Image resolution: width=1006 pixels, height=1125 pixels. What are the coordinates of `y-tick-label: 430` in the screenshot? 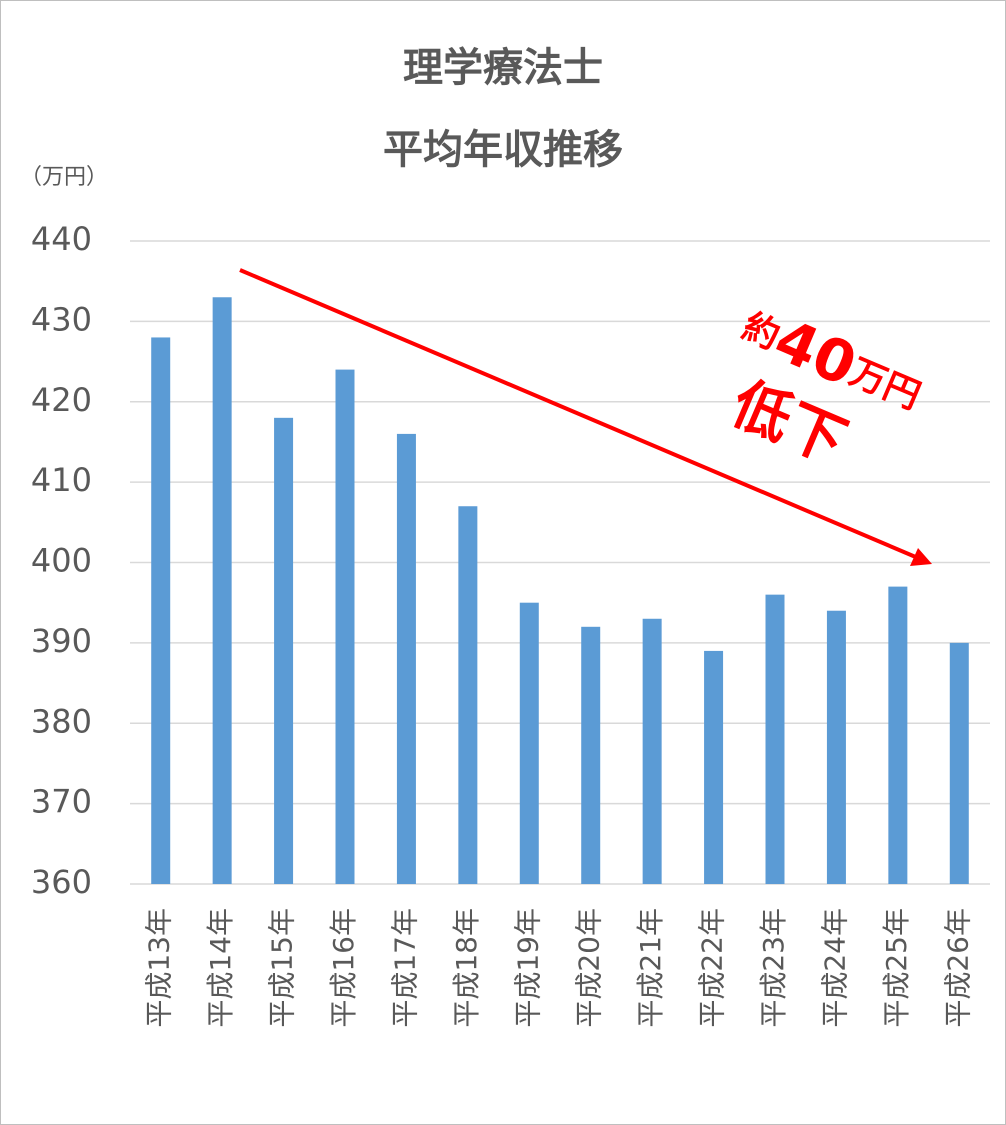 It's located at (61, 319).